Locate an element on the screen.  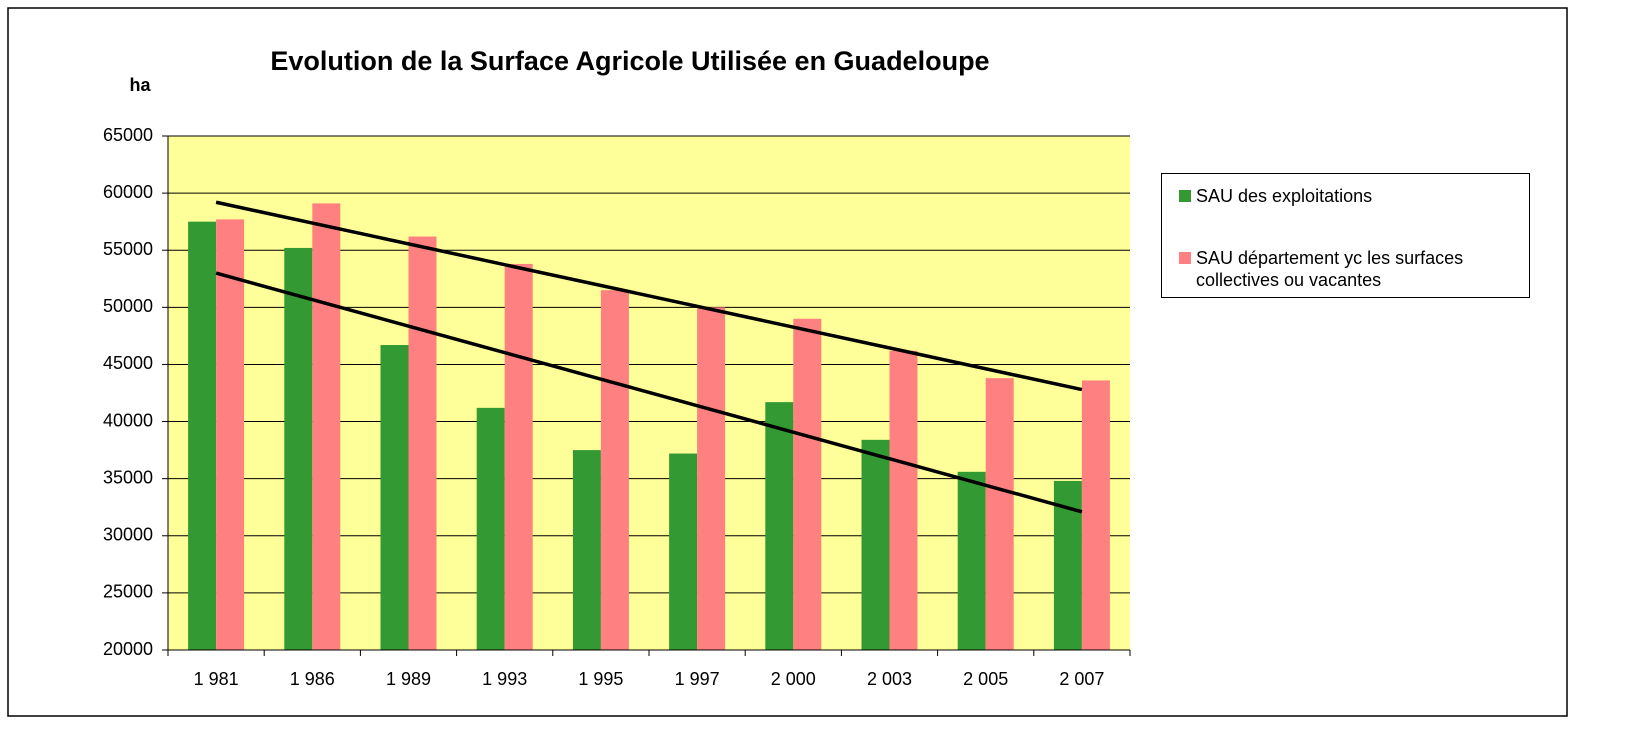
y-axis-label: ha is located at coordinates (140, 85).